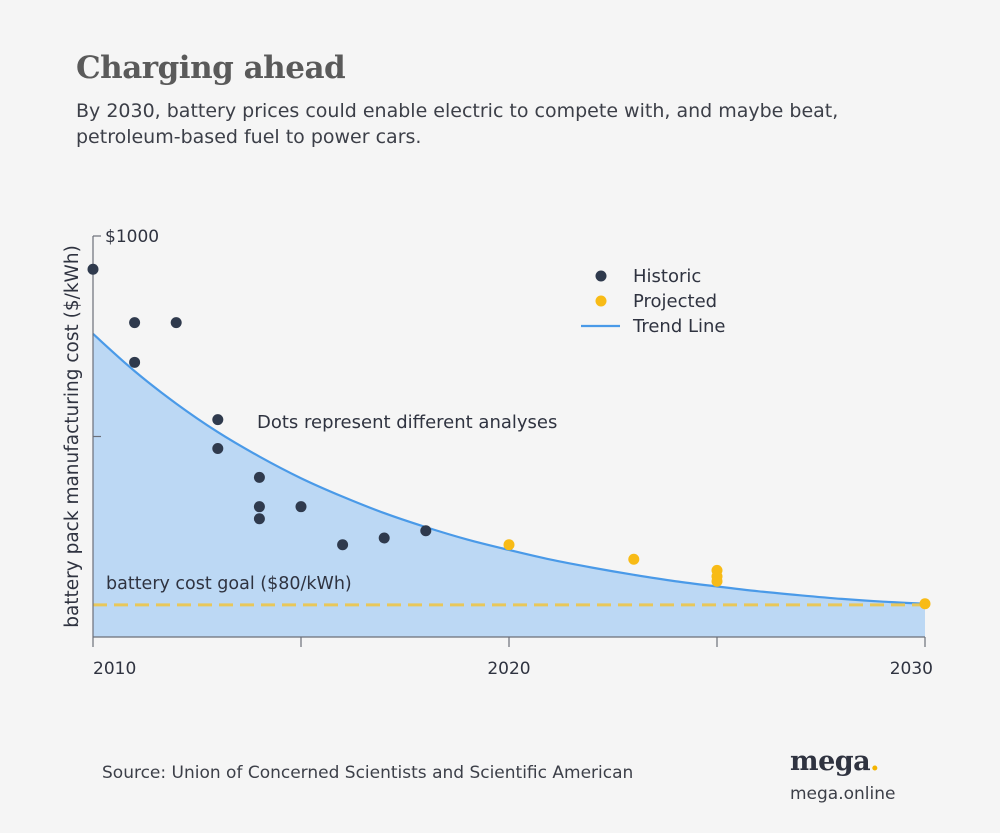 Image resolution: width=1000 pixels, height=833 pixels. What do you see at coordinates (601, 276) in the screenshot?
I see `legend-marker-historic` at bounding box center [601, 276].